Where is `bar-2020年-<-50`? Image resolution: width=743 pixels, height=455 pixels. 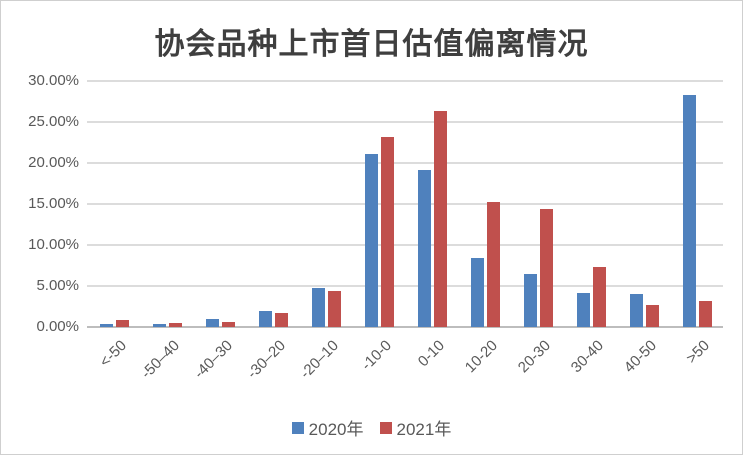
bar-2020年-<-50 is located at coordinates (106, 325).